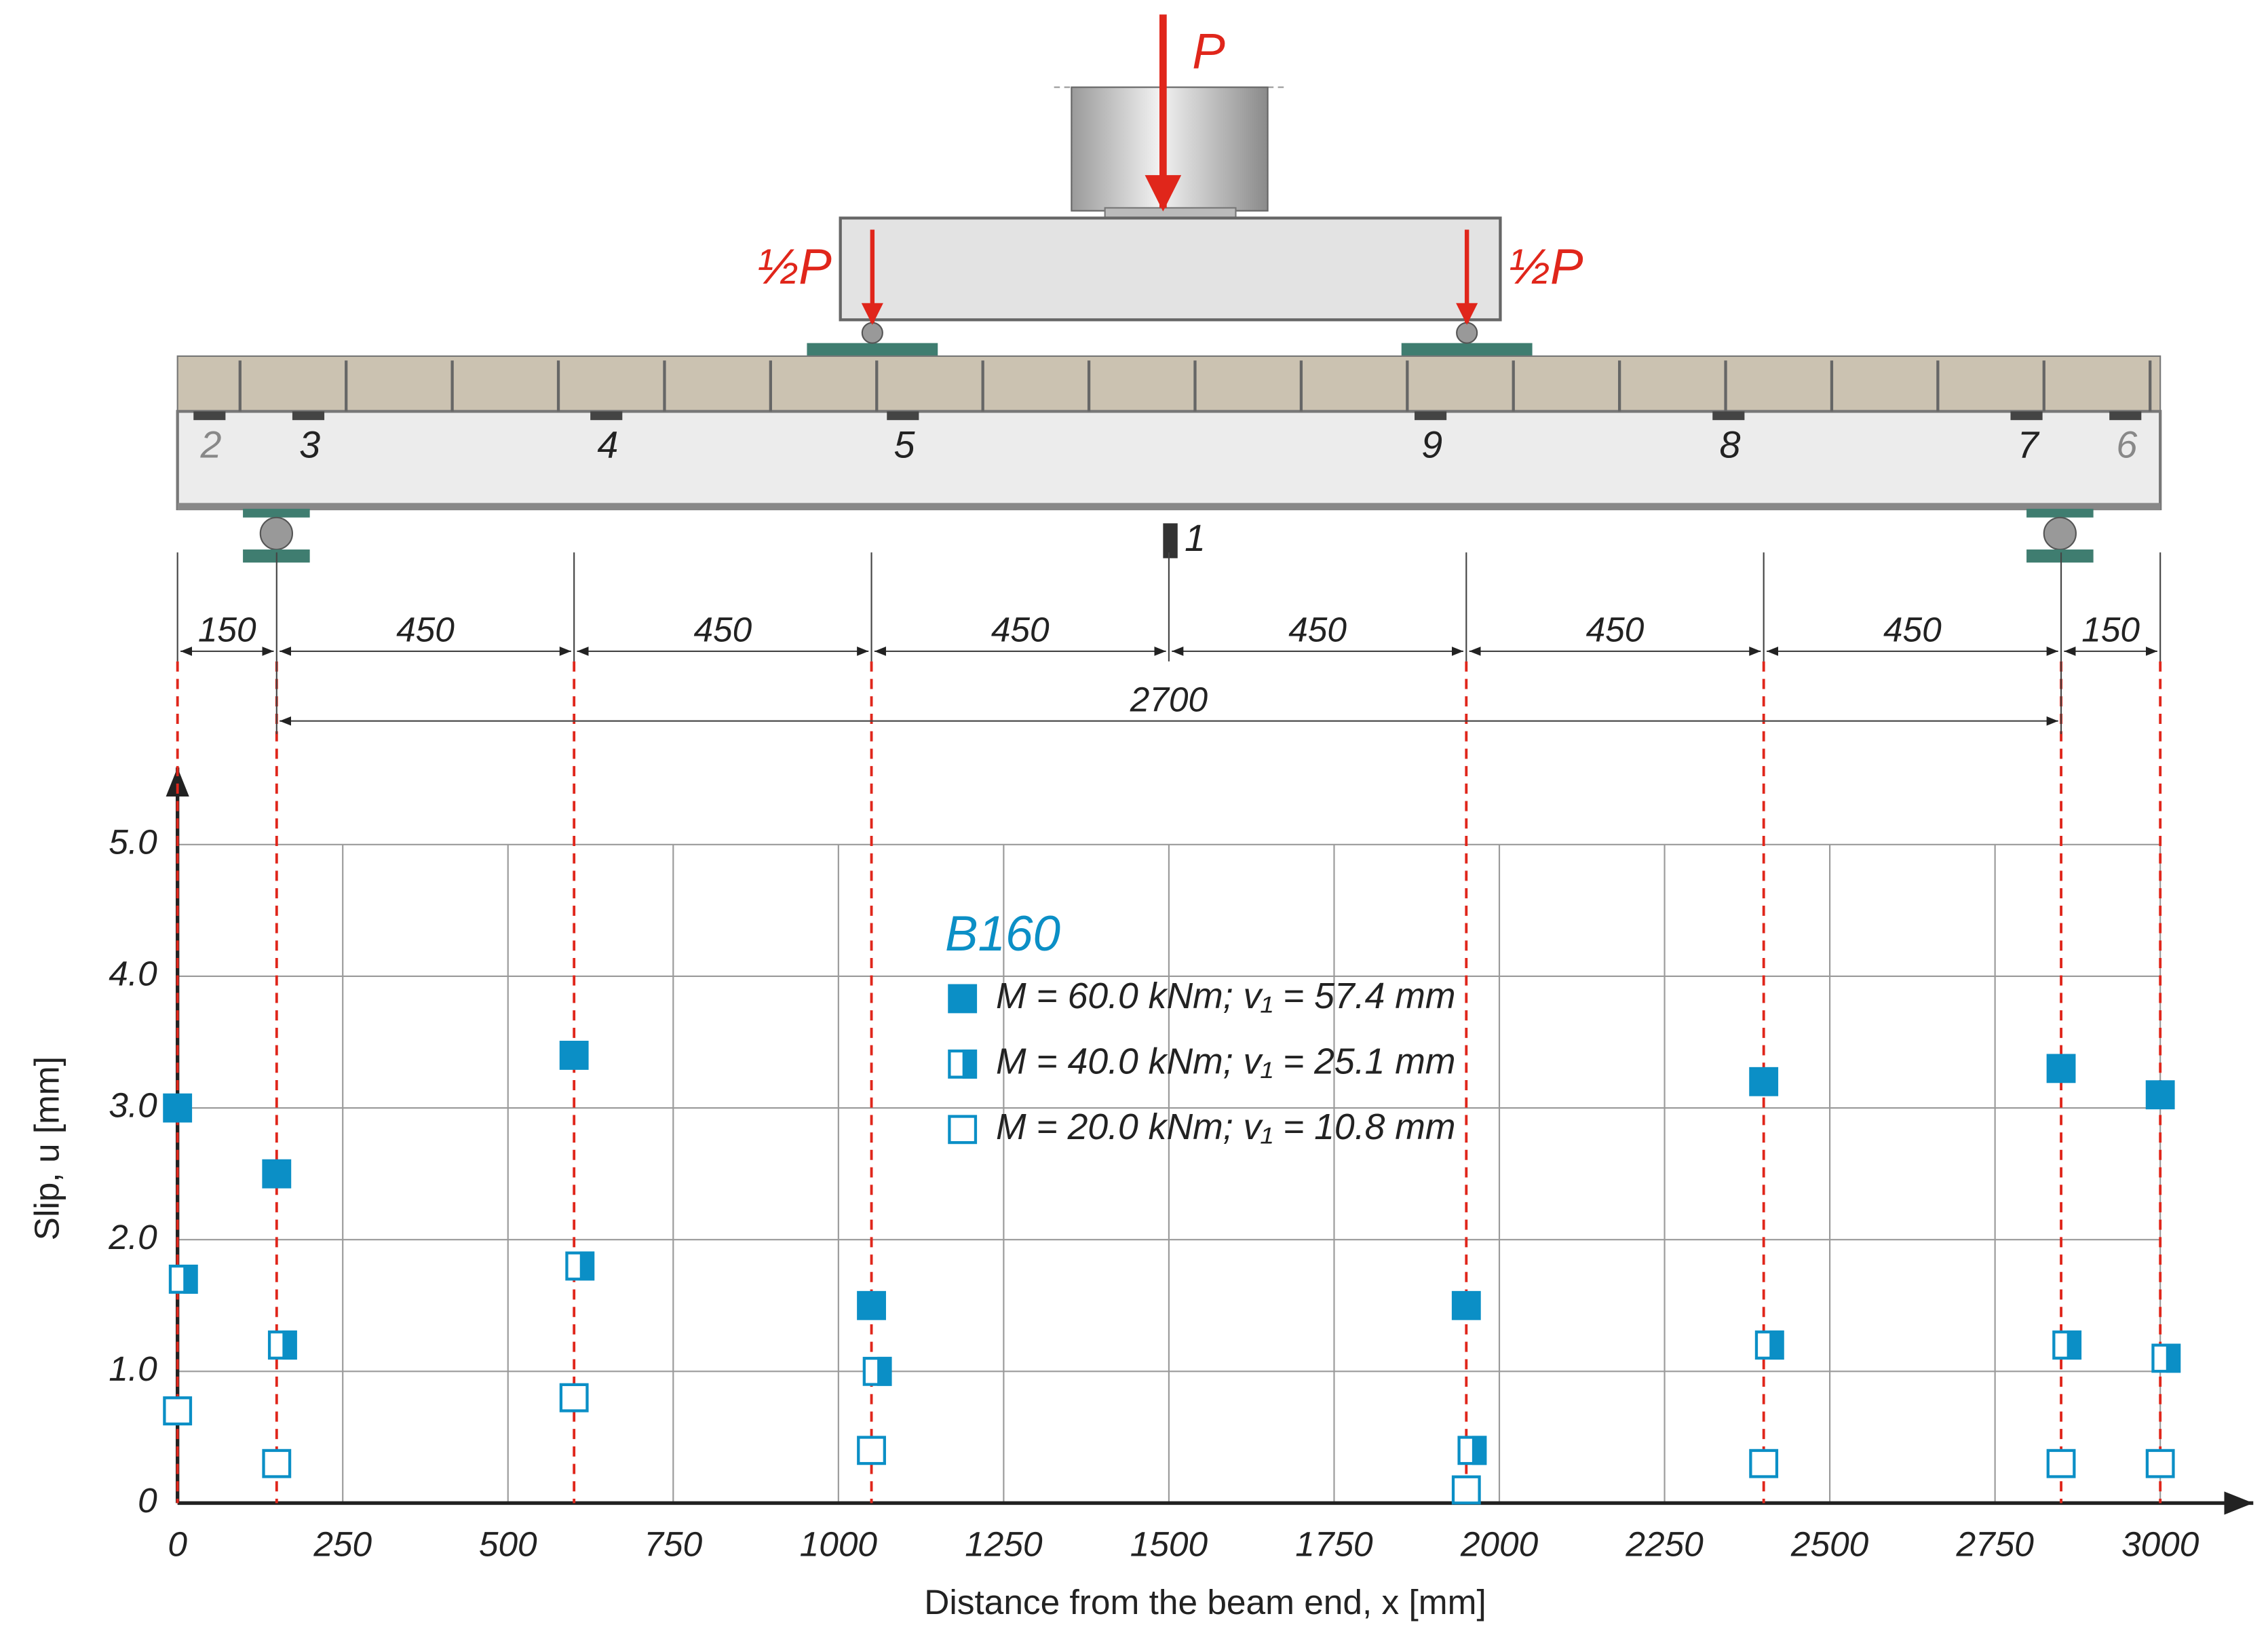  I want to click on y-axis-title: Slip, u [mm], so click(46, 1148).